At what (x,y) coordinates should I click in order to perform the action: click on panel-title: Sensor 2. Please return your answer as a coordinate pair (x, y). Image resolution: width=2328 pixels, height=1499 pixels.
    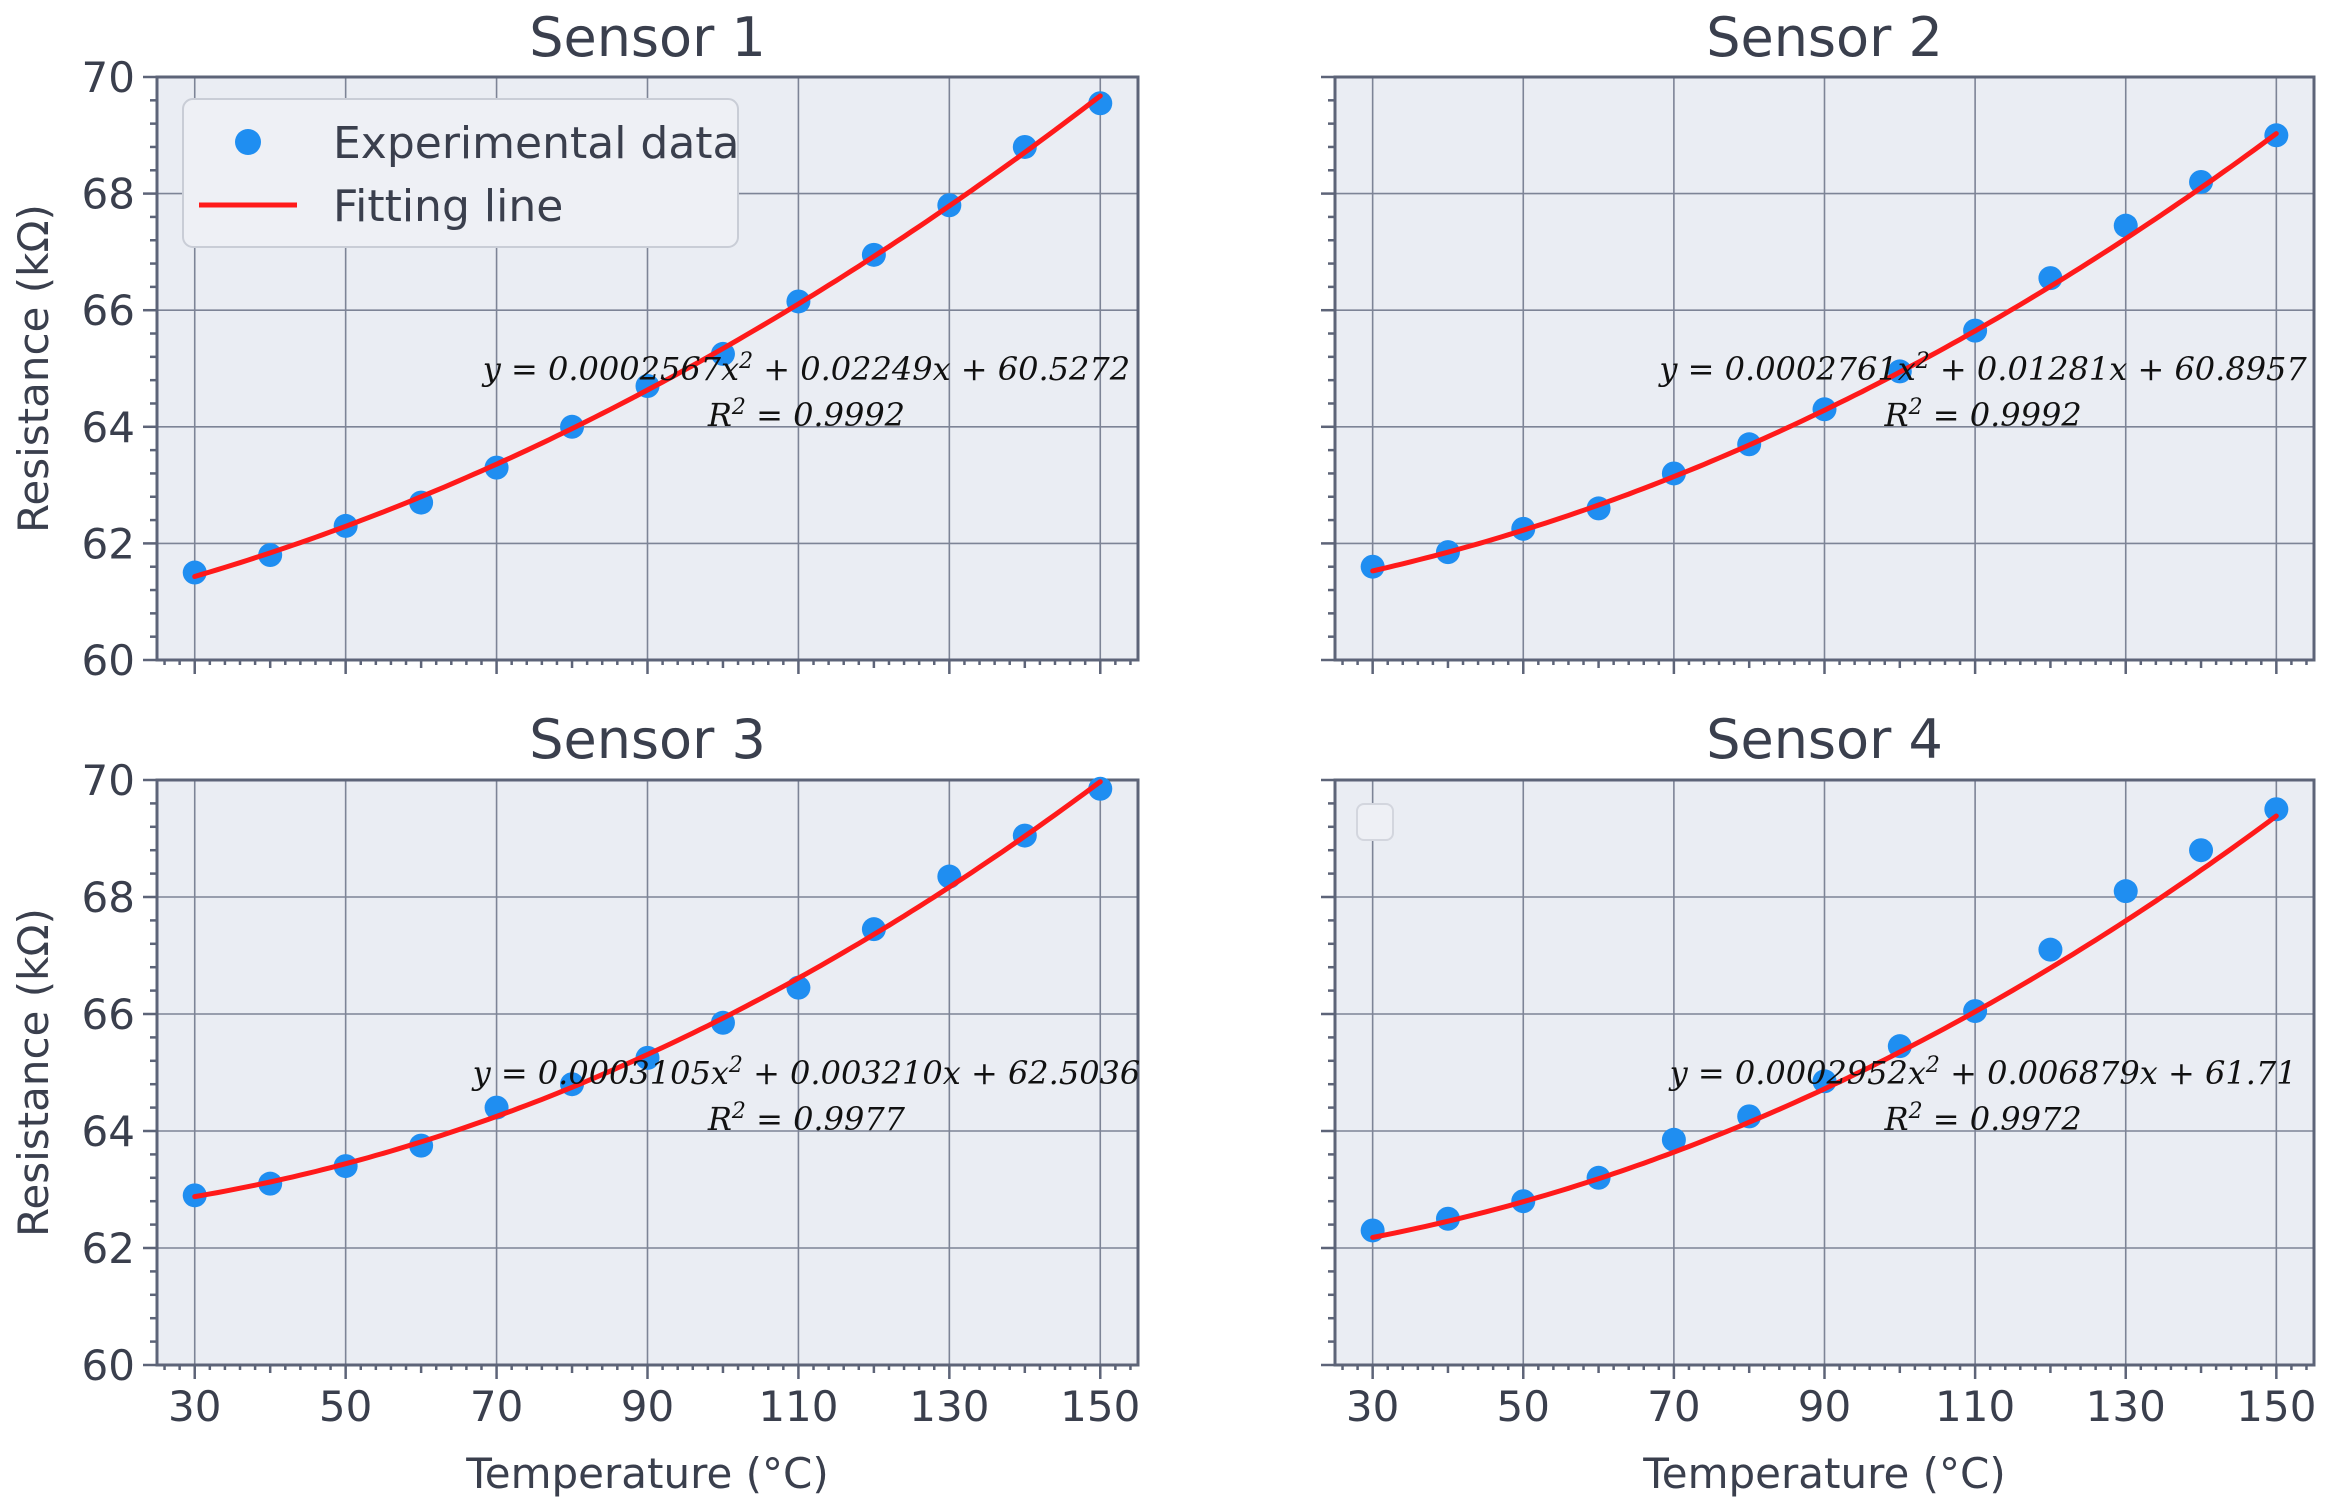
    Looking at the image, I should click on (1824, 37).